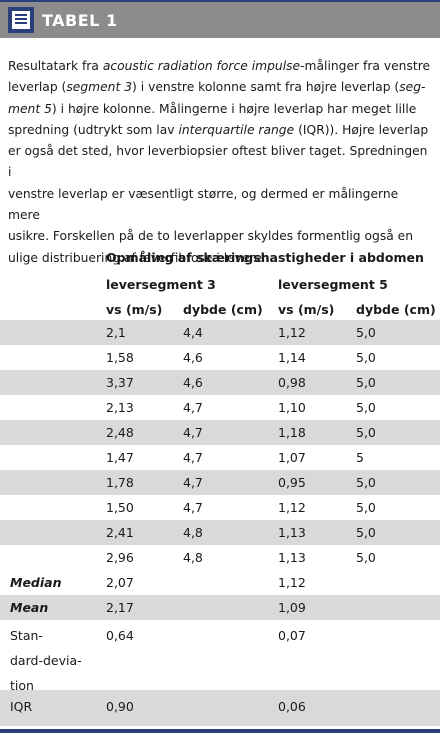 The height and width of the screenshot is (735, 440). What do you see at coordinates (120, 635) in the screenshot?
I see `stat-value-seg3: 0,64` at bounding box center [120, 635].